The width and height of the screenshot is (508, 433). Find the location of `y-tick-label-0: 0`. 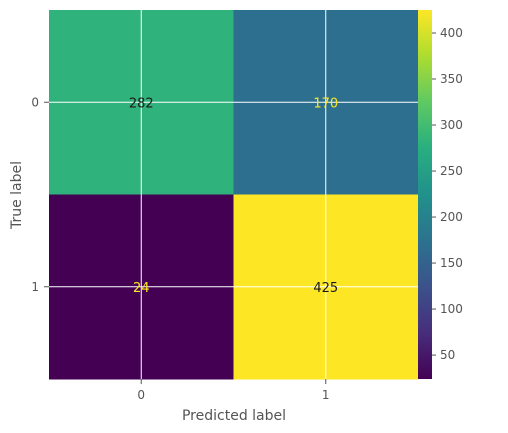

y-tick-label-0: 0 is located at coordinates (35, 102).